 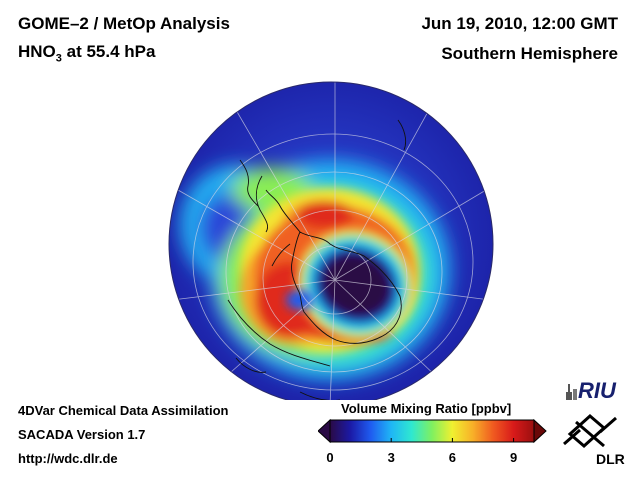 I want to click on hemisphere-label: Southern Hemisphere, so click(x=529, y=53).